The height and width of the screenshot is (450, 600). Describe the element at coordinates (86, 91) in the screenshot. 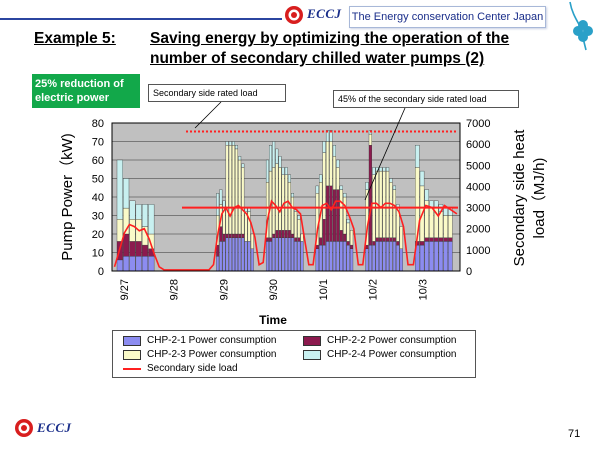

I see `reduction-highlight: 25% reduction of electric power` at that location.